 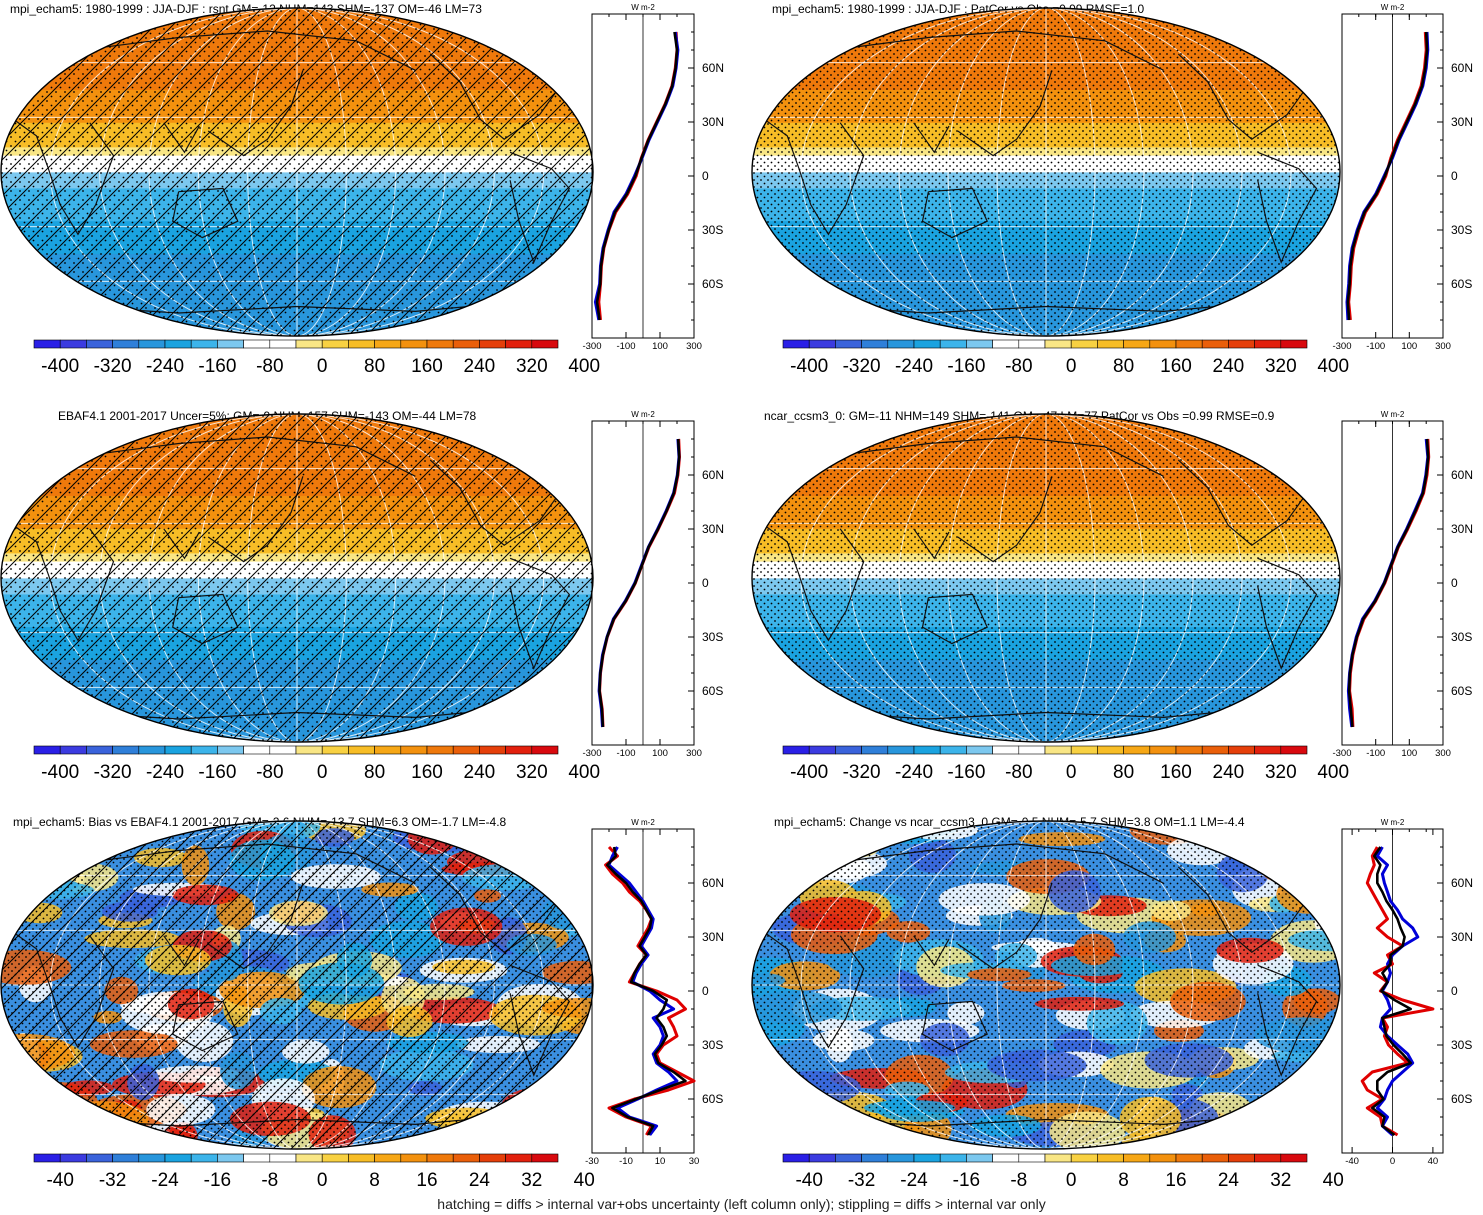 I want to click on x-tick-label: 300, so click(x=694, y=346).